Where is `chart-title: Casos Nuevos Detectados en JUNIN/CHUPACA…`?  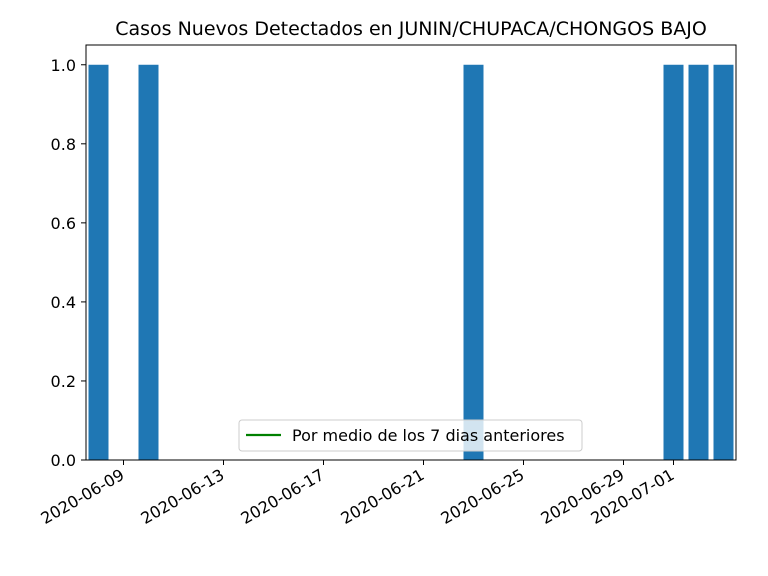 chart-title: Casos Nuevos Detectados en JUNIN/CHUPACA… is located at coordinates (411, 29).